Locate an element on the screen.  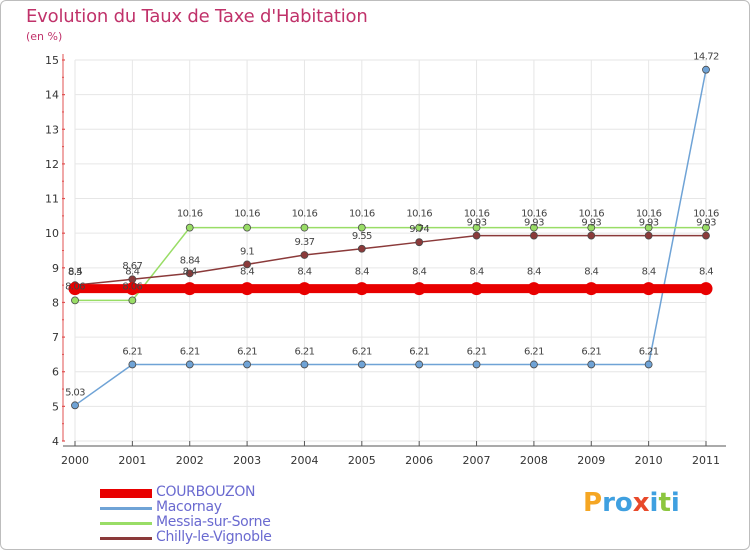
legend-swatch-chilly is located at coordinates (126, 538).